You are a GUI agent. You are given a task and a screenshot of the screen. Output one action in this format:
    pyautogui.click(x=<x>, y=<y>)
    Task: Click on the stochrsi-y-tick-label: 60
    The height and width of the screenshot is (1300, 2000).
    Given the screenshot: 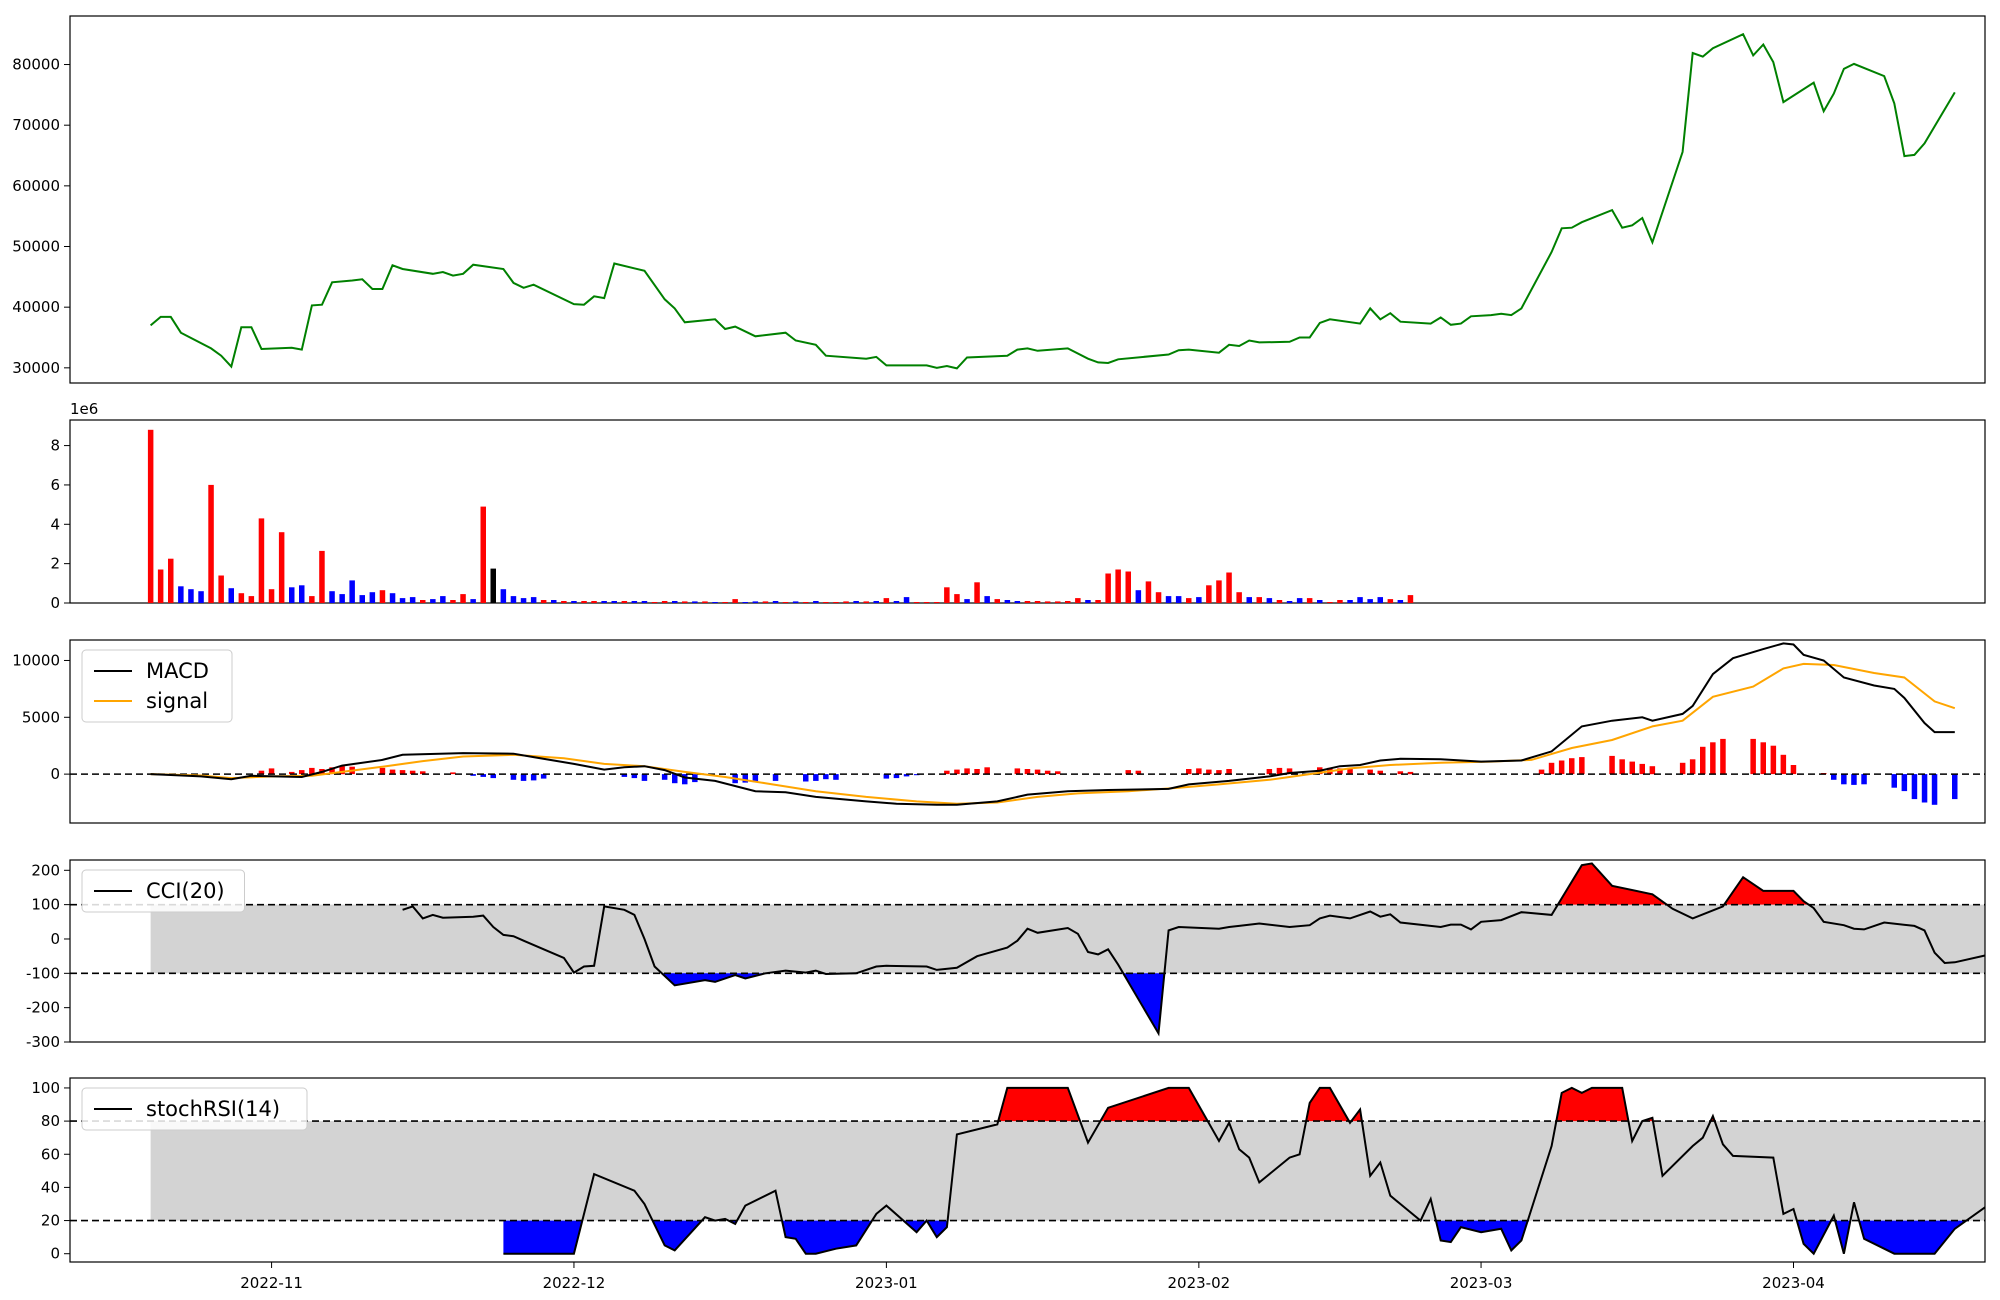 What is the action you would take?
    pyautogui.click(x=50, y=1154)
    